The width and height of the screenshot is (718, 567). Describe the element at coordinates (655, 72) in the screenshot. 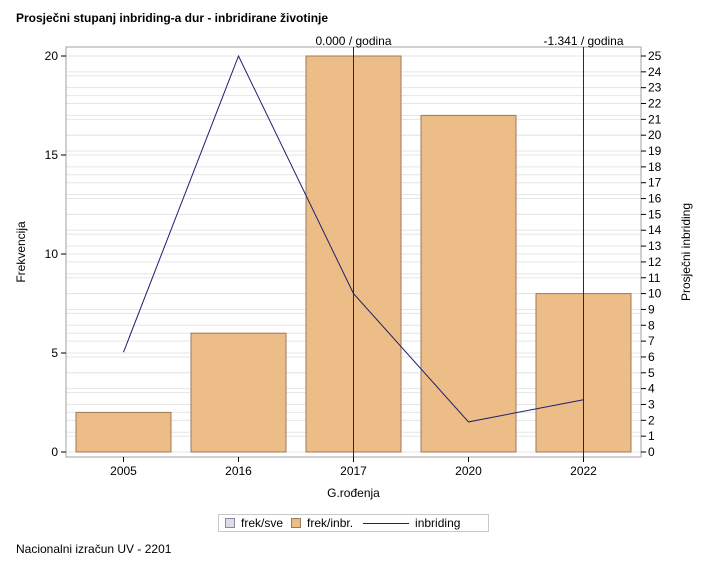

I see `y2-tick-label: 24` at that location.